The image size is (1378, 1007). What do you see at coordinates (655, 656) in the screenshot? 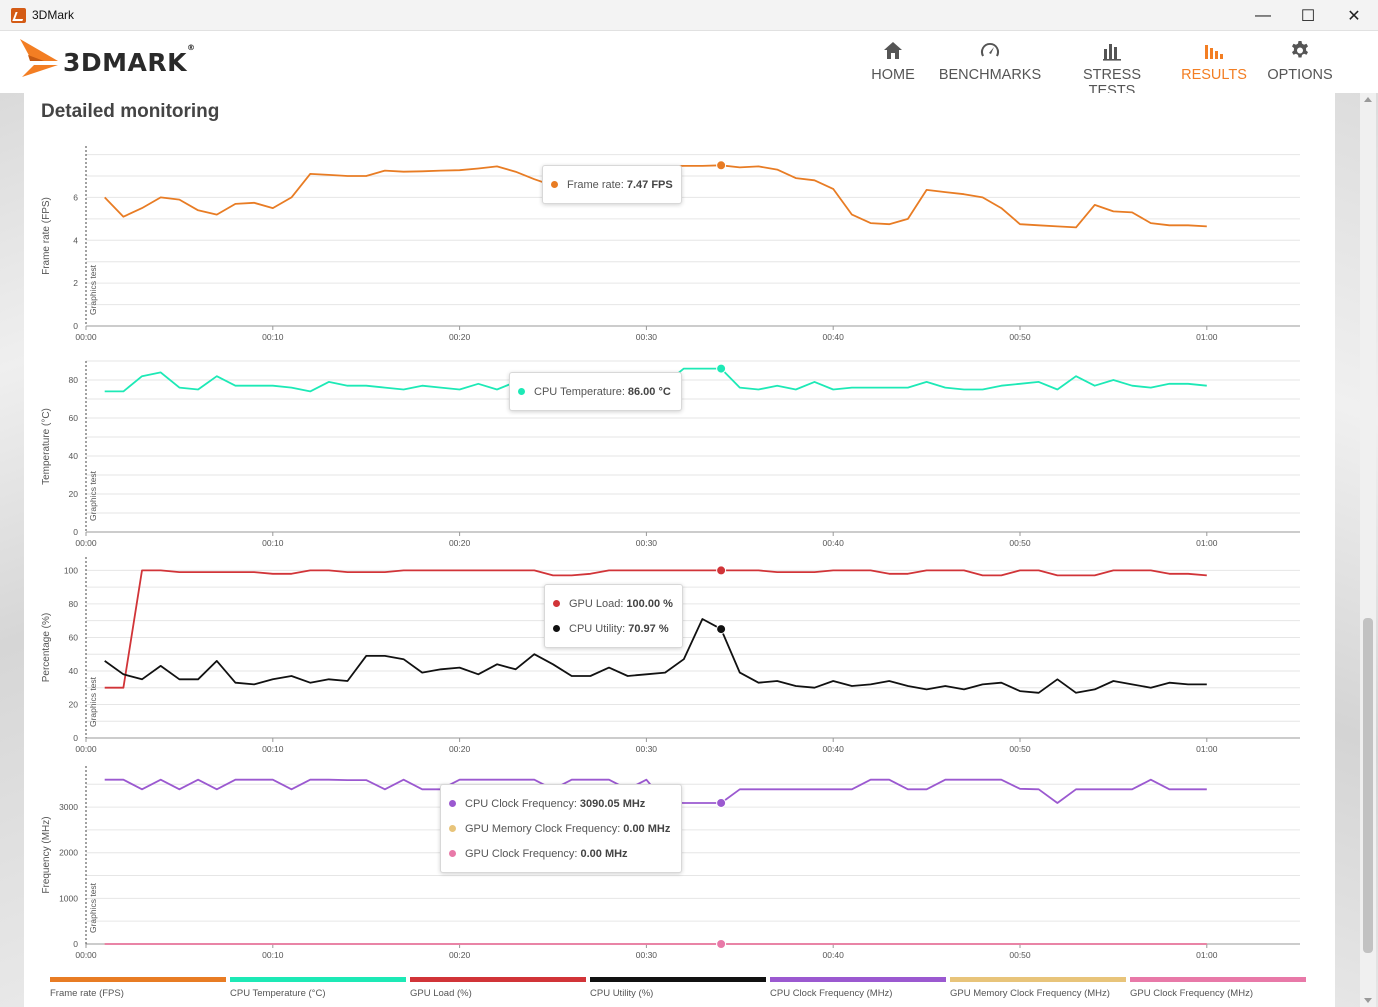
I see `series-line` at bounding box center [655, 656].